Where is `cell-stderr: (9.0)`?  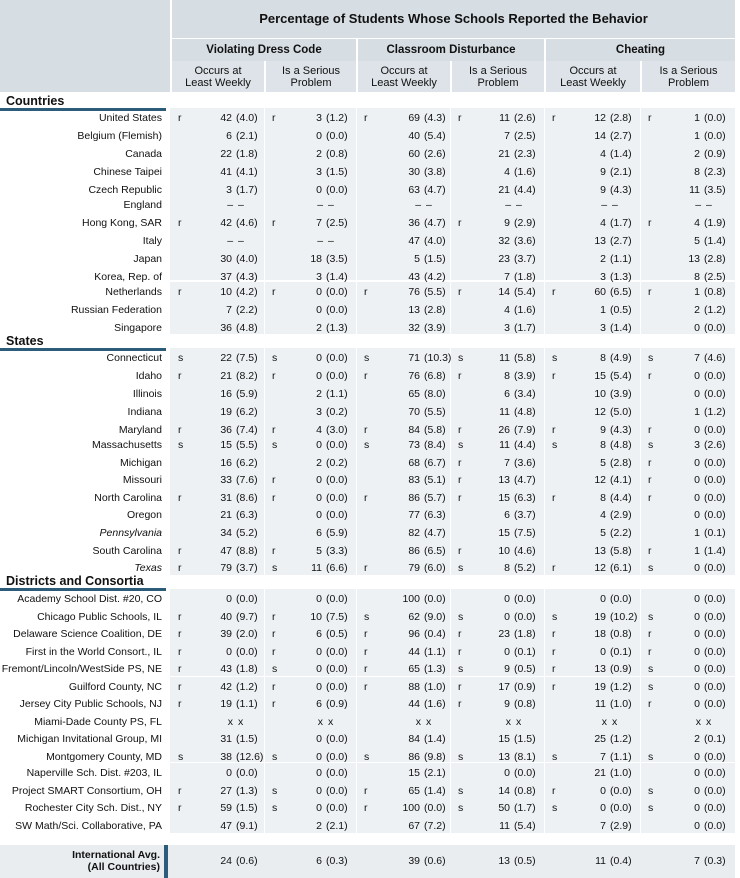
cell-stderr: (9.0) is located at coordinates (435, 616).